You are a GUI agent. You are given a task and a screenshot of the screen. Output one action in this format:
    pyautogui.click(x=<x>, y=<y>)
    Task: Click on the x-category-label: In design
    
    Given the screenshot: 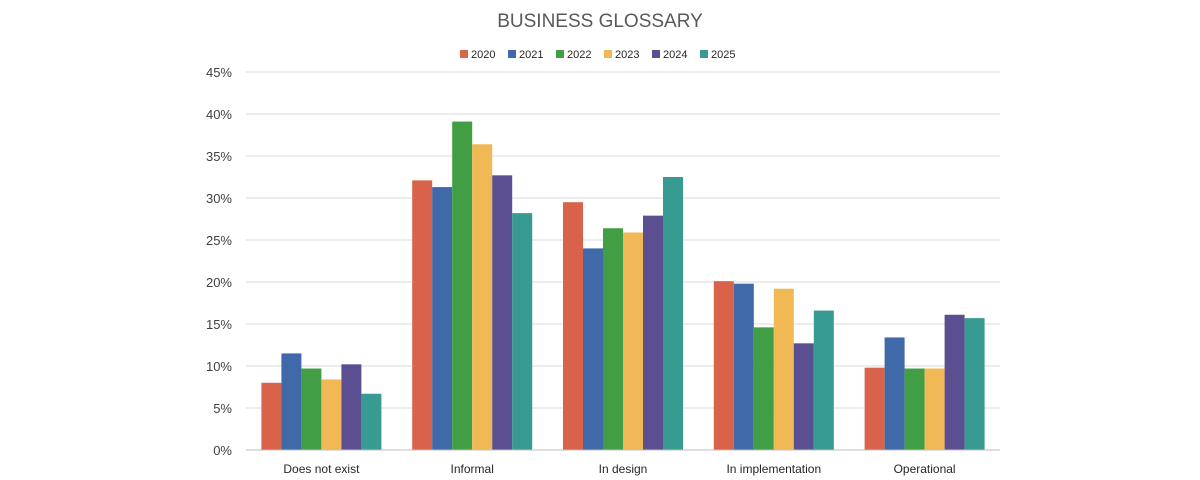 What is the action you would take?
    pyautogui.click(x=623, y=469)
    